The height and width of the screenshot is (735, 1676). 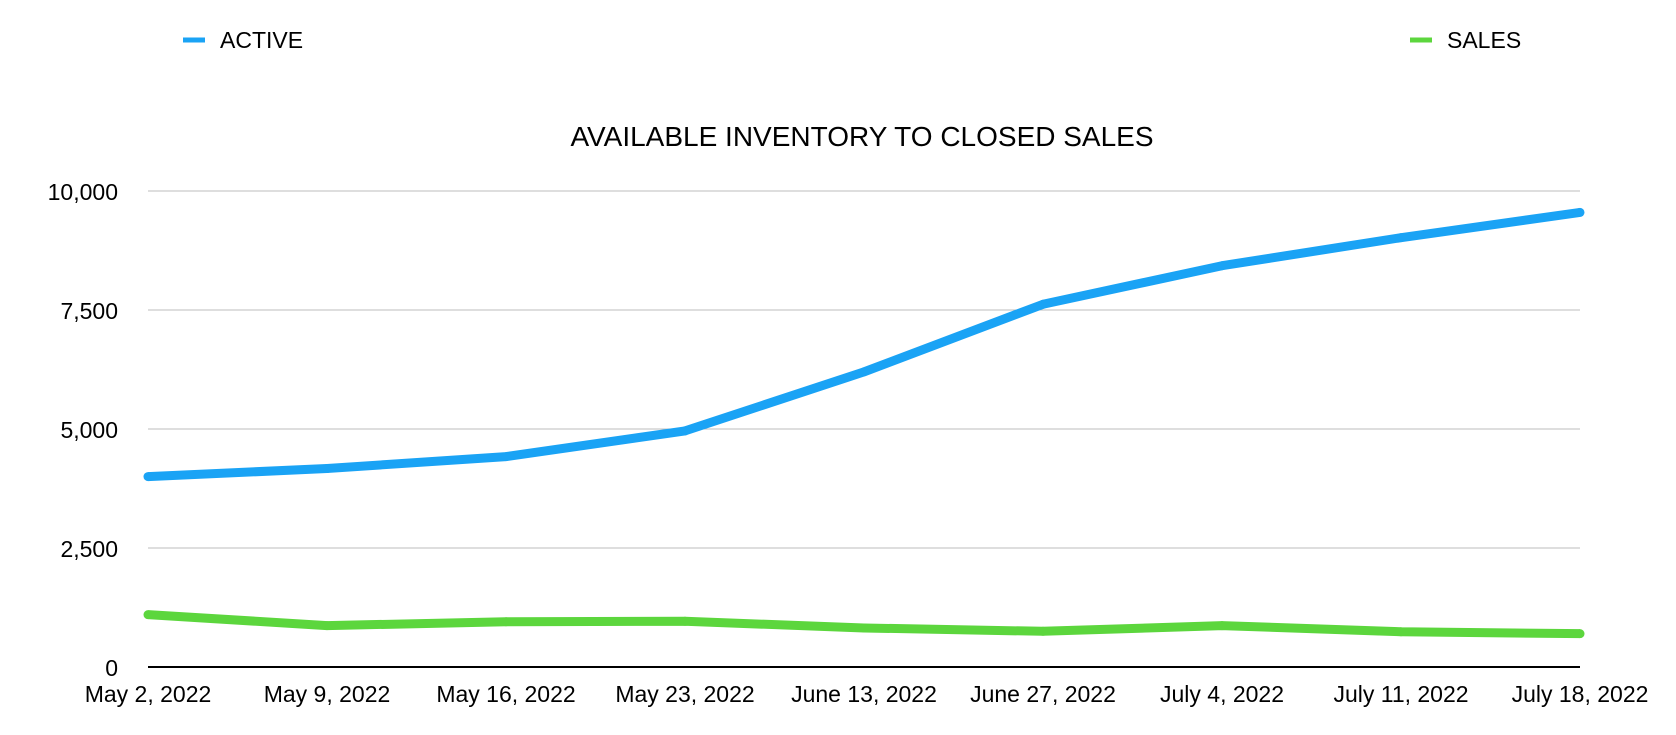 I want to click on x-tick-label: May 2, 2022, so click(x=148, y=694).